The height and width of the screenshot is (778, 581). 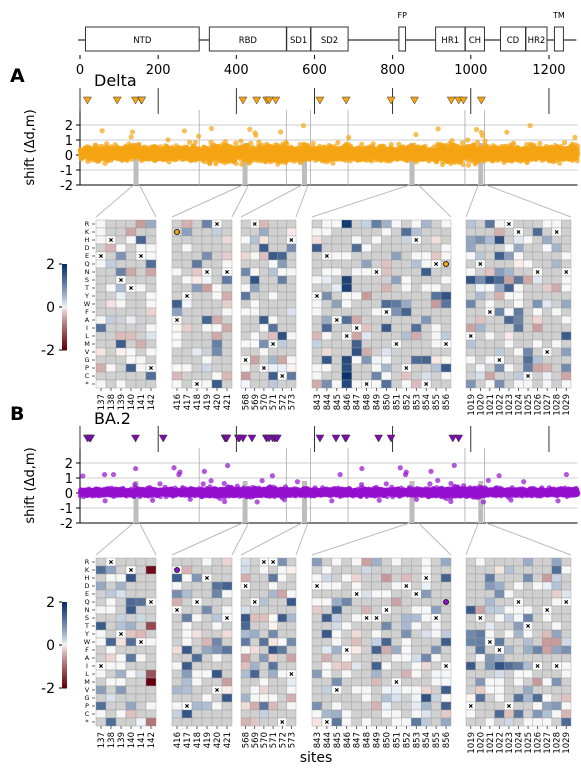 What do you see at coordinates (66, 186) in the screenshot?
I see `y-tick-label--2: -2` at bounding box center [66, 186].